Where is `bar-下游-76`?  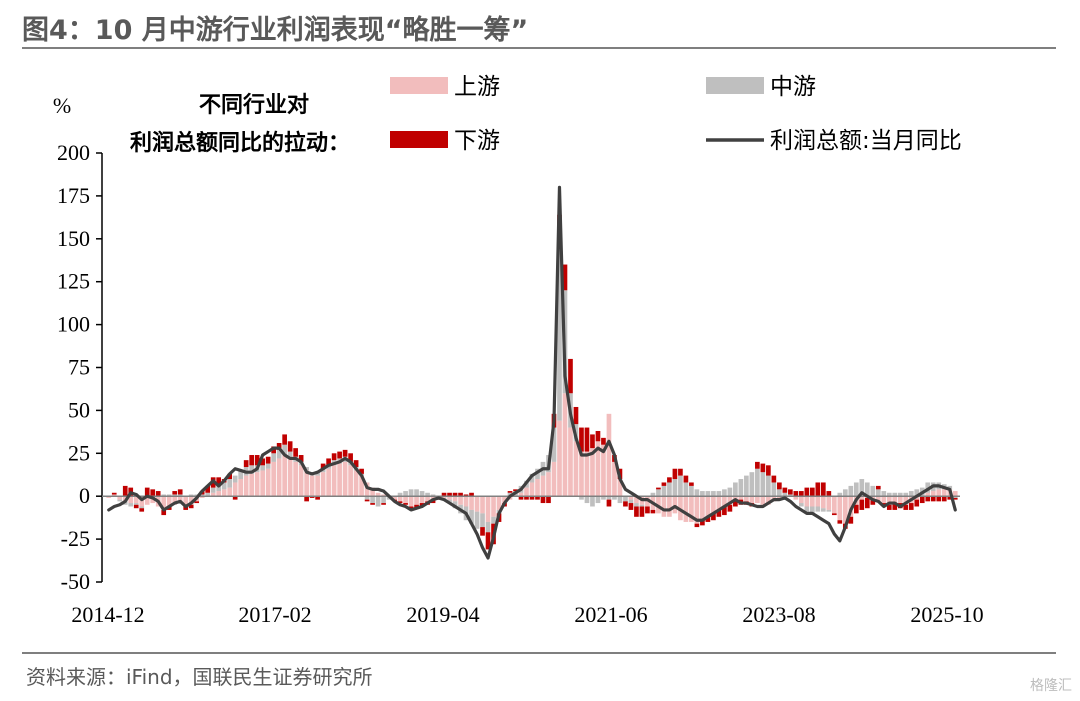 bar-下游-76 is located at coordinates (526, 498).